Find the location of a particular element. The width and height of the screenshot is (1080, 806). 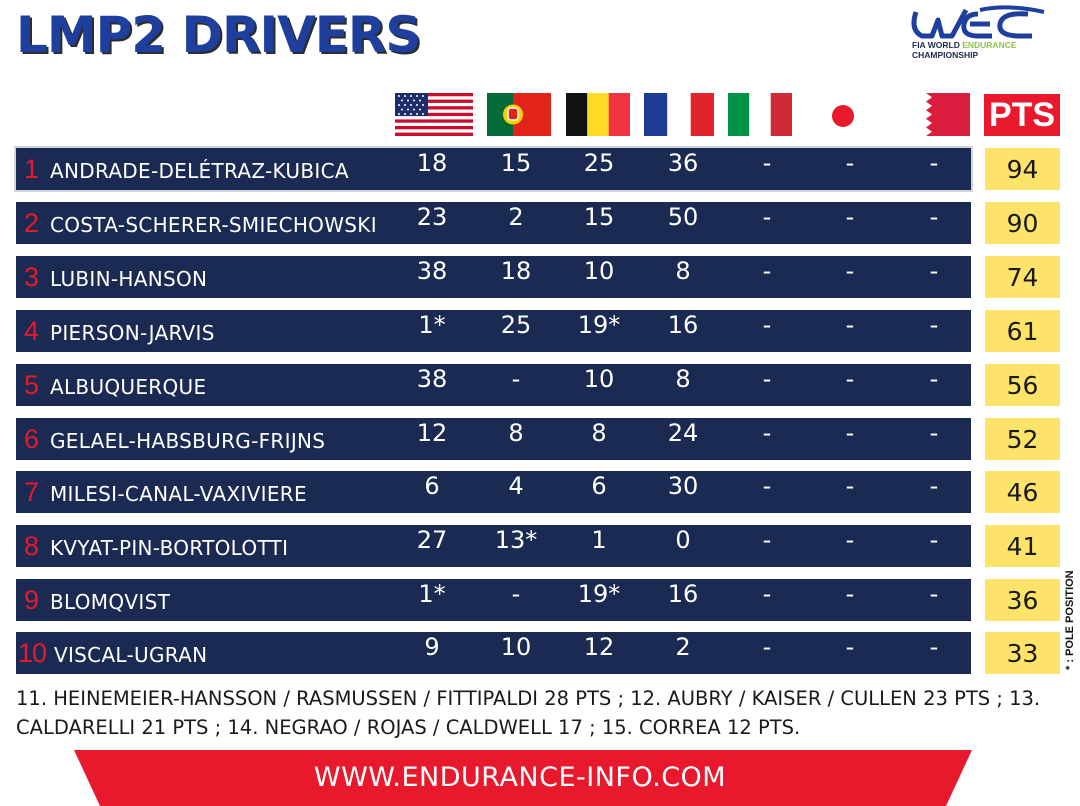

table-row: 5 ALBUQUERQUE 38 - 10 8 - - - is located at coordinates (493, 385).